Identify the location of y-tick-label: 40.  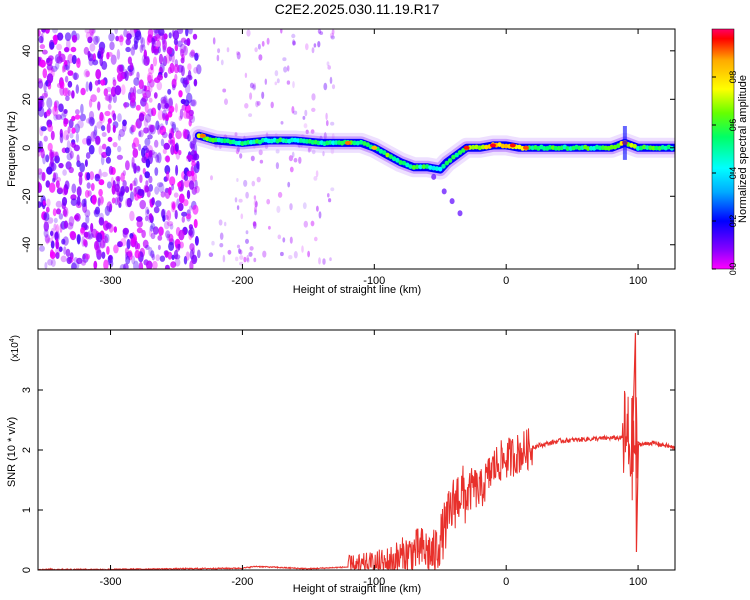
(27, 51).